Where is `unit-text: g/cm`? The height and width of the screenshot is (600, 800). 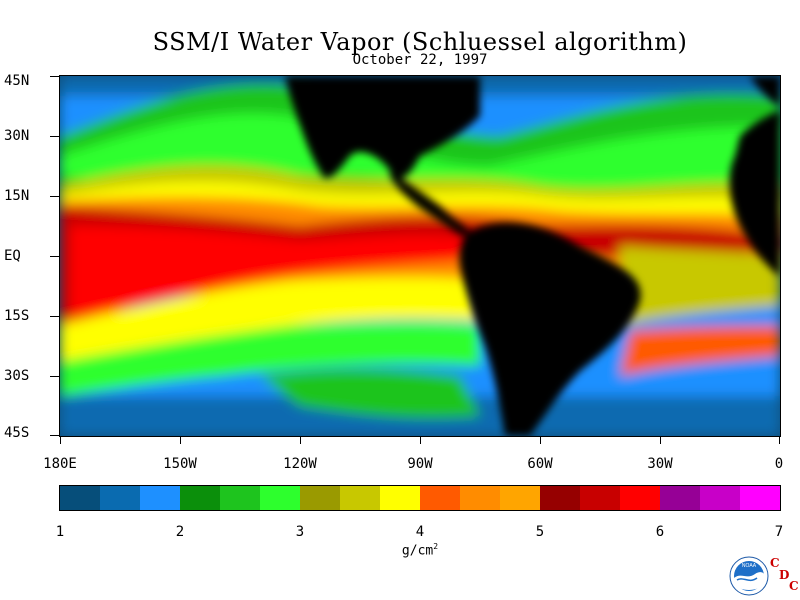
unit-text: g/cm is located at coordinates (417, 551).